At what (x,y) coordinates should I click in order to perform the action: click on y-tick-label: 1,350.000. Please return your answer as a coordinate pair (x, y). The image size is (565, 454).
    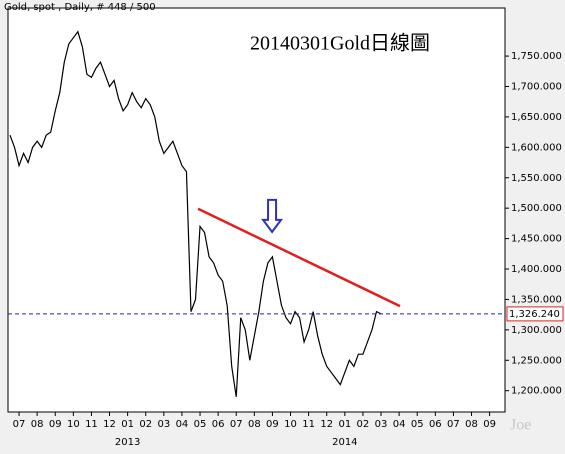
    Looking at the image, I should click on (536, 299).